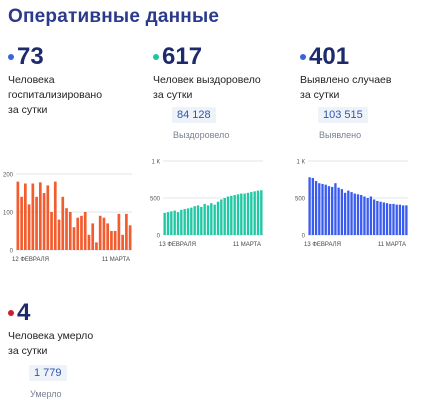  I want to click on stat-recovered: 617 Человек выздоровело за сутки, so click(207, 73).